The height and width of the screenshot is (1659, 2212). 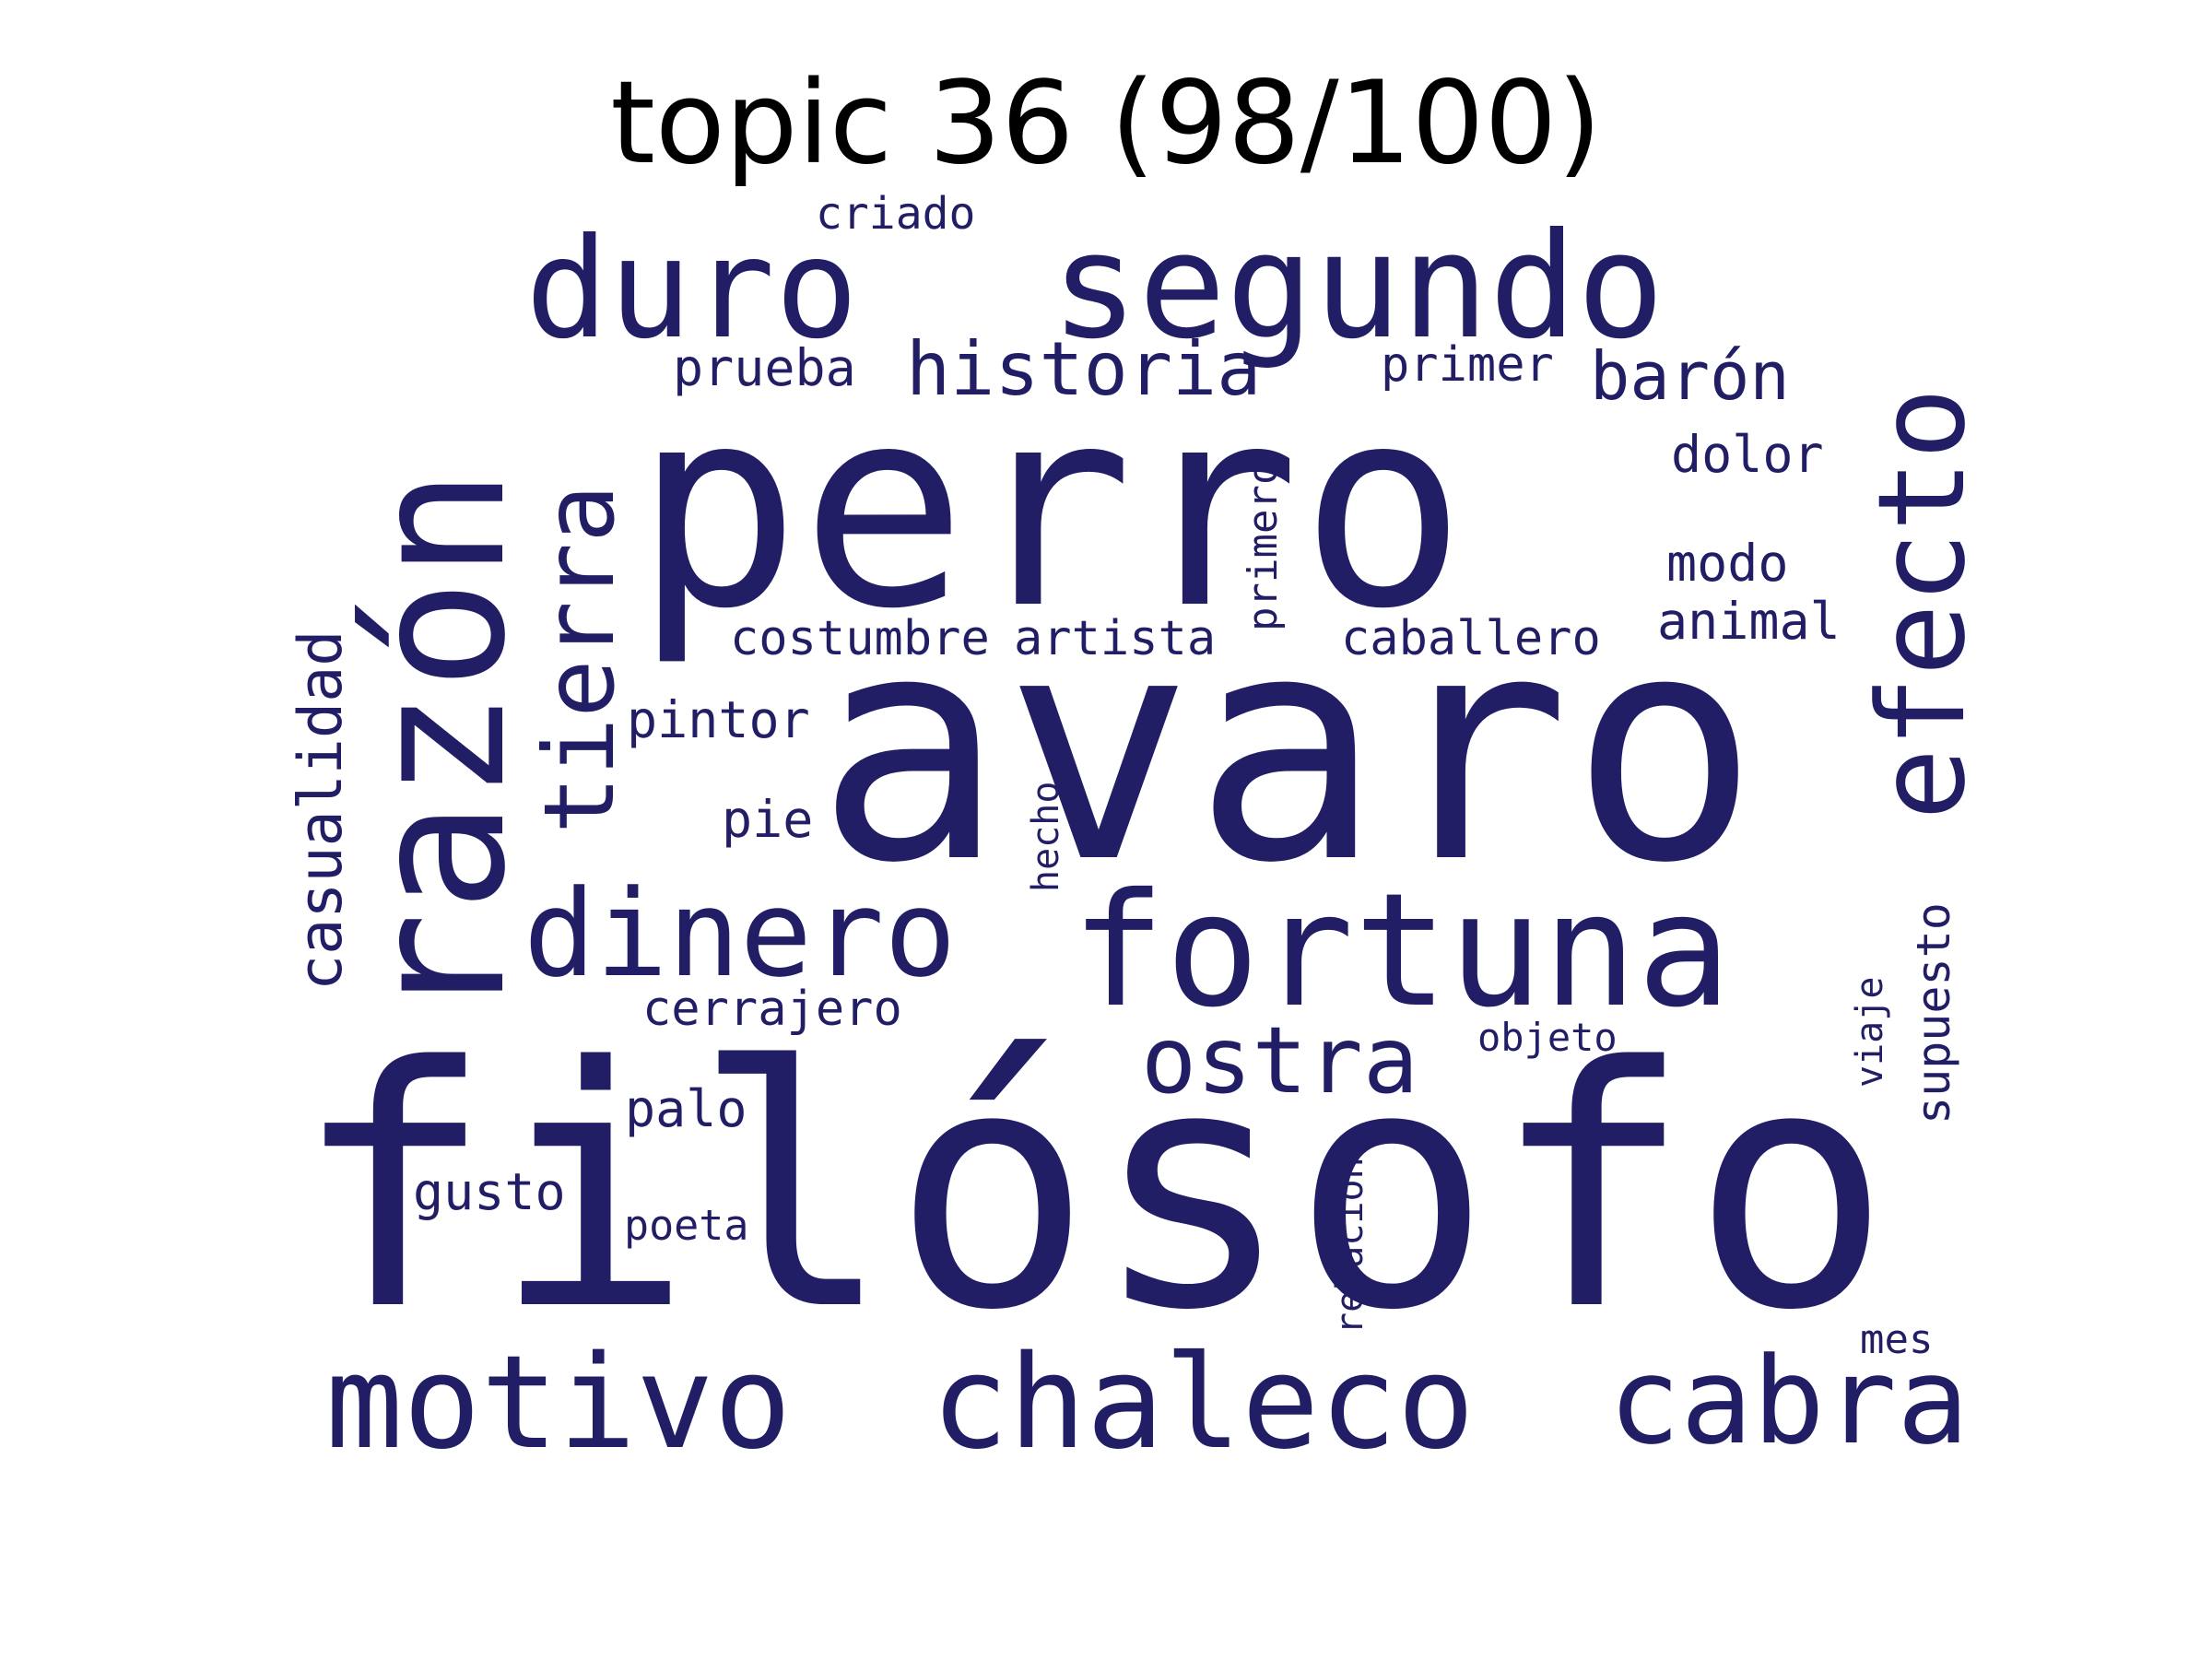 What do you see at coordinates (1050, 508) in the screenshot?
I see `word-perro: perro` at bounding box center [1050, 508].